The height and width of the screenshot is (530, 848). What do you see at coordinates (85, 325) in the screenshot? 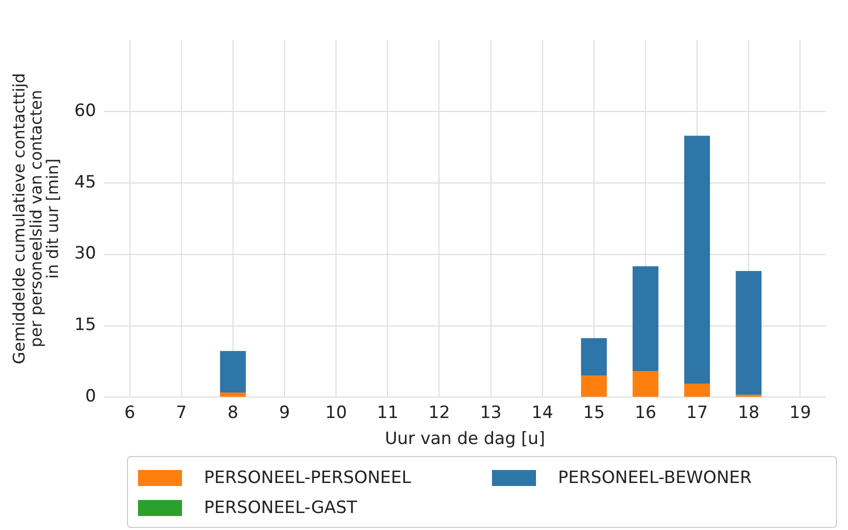
I see `y-tick-label: 15` at bounding box center [85, 325].